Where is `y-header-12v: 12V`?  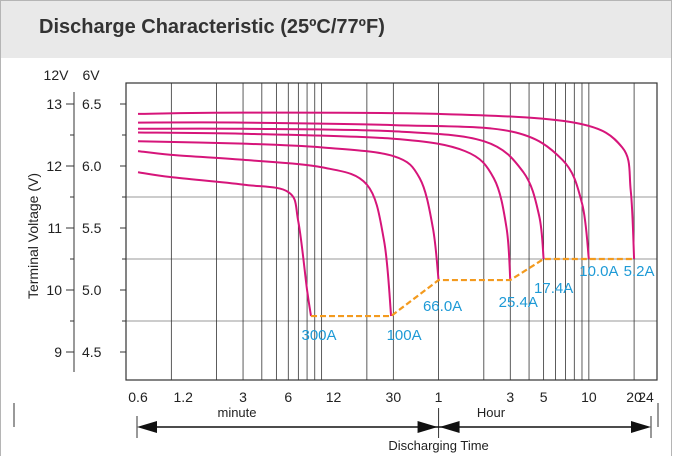 y-header-12v: 12V is located at coordinates (57, 75).